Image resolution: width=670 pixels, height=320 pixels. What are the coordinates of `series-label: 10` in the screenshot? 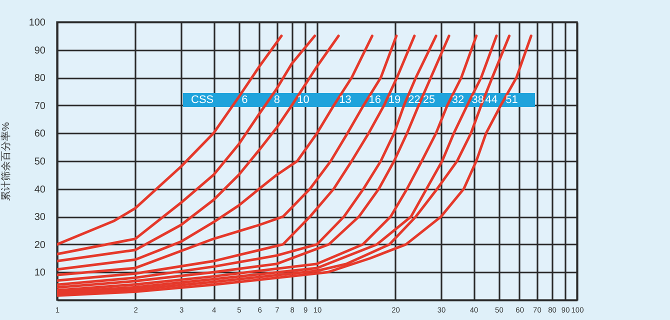 It's located at (303, 100).